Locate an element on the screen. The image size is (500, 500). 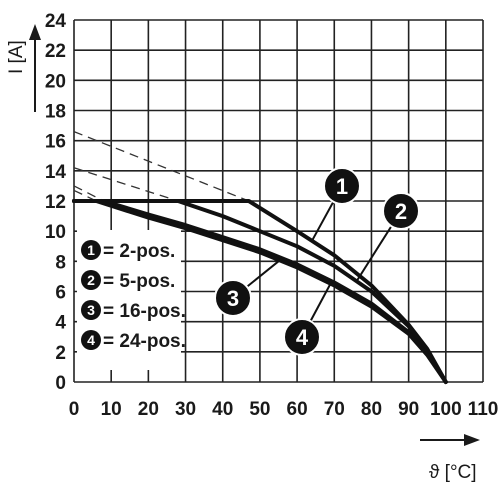
y-axis-title: I [A] is located at coordinates (23, 68).